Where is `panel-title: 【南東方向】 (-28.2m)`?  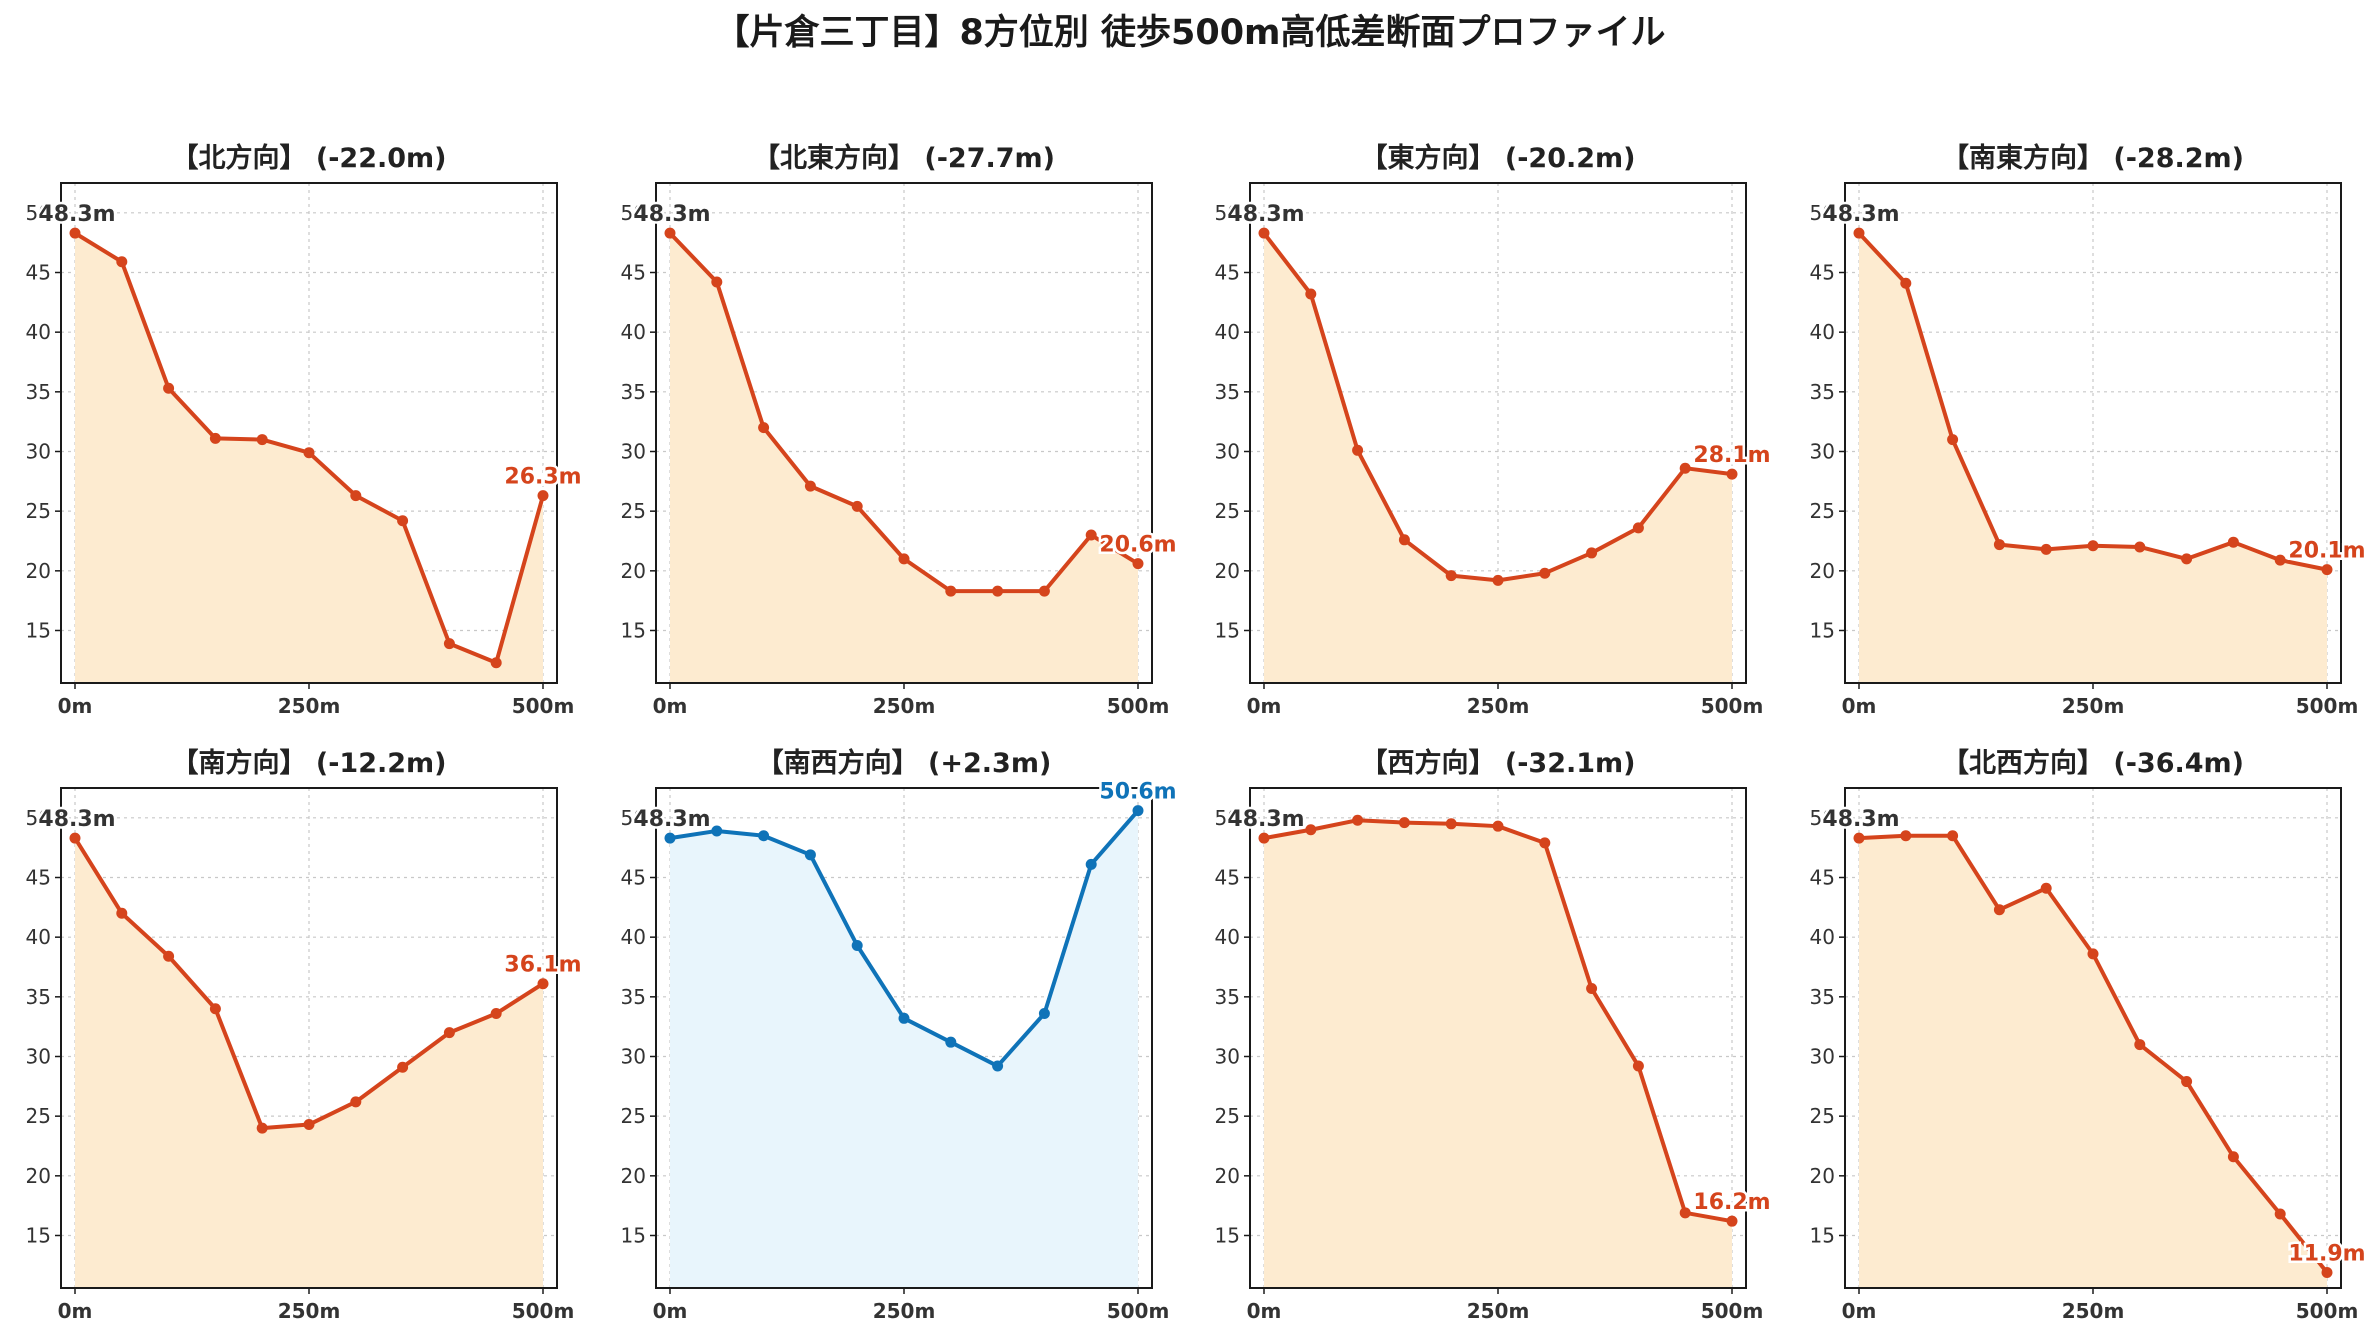 panel-title: 【南東方向】 (-28.2m) is located at coordinates (2093, 158).